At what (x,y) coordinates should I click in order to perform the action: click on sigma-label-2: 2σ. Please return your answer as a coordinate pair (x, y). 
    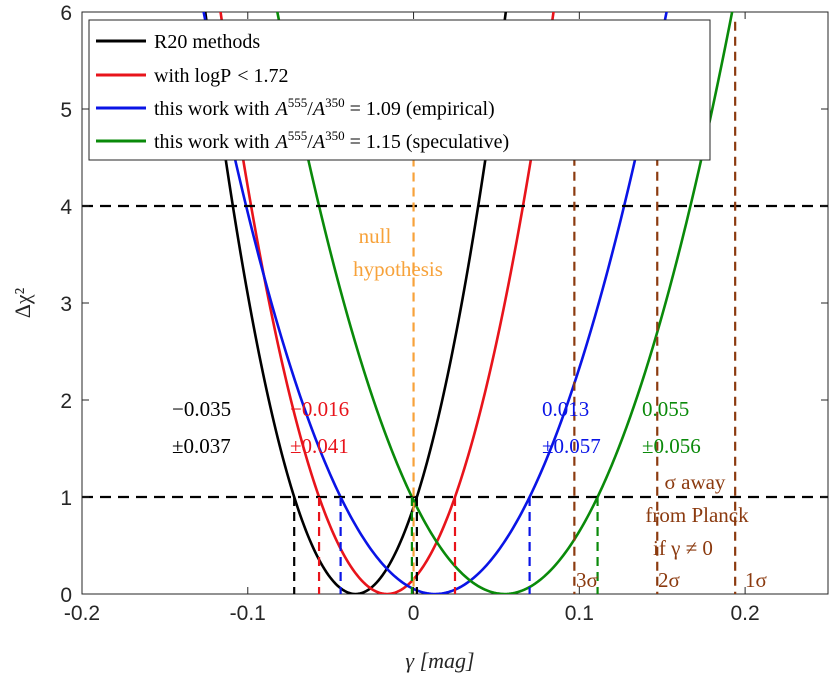
    Looking at the image, I should click on (669, 580).